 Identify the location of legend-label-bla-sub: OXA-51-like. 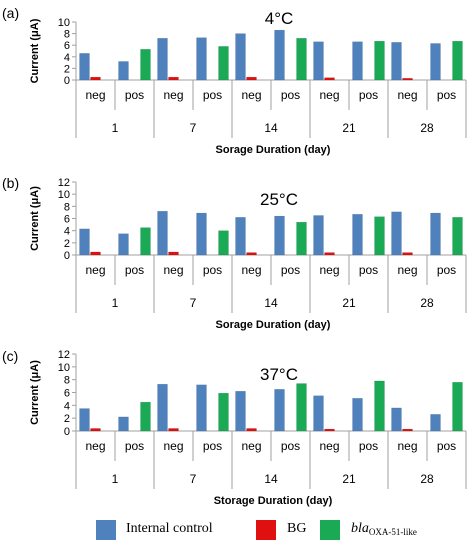
(392, 532).